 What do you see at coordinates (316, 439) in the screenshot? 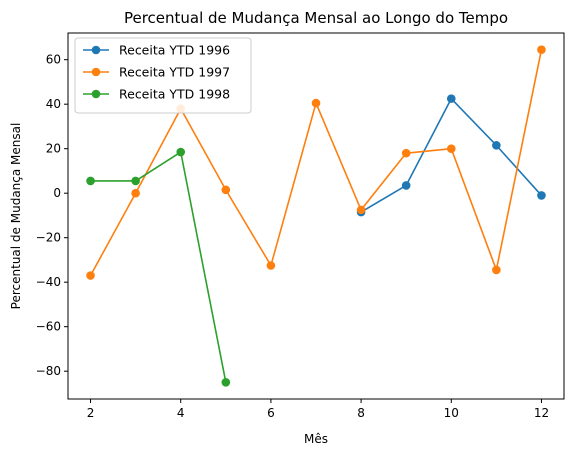
I see `x-axis-label: Mês` at bounding box center [316, 439].